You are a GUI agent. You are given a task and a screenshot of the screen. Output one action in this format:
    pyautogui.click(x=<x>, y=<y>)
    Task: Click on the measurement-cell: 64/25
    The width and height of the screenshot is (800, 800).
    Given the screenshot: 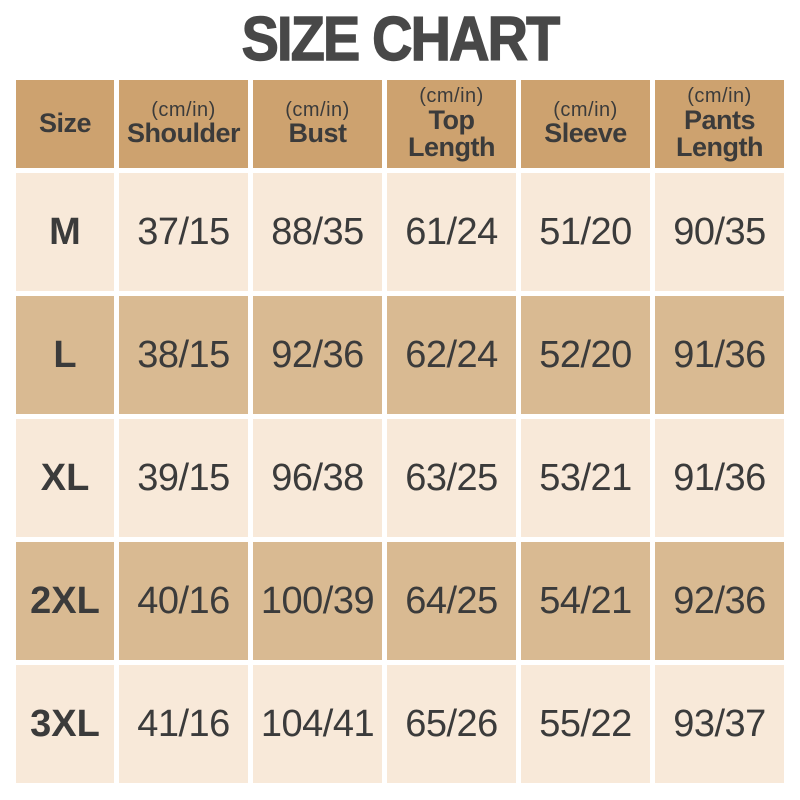 What is the action you would take?
    pyautogui.click(x=451, y=601)
    